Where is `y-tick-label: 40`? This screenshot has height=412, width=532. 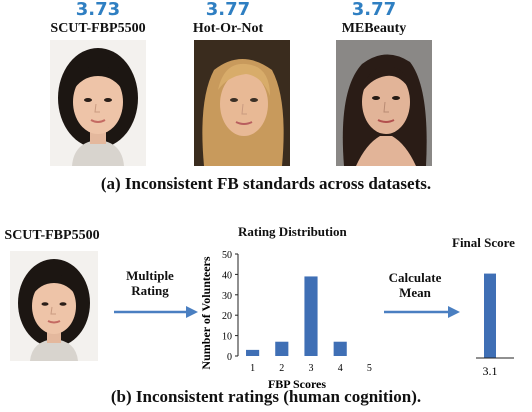
y-tick-label: 40 is located at coordinates (227, 275).